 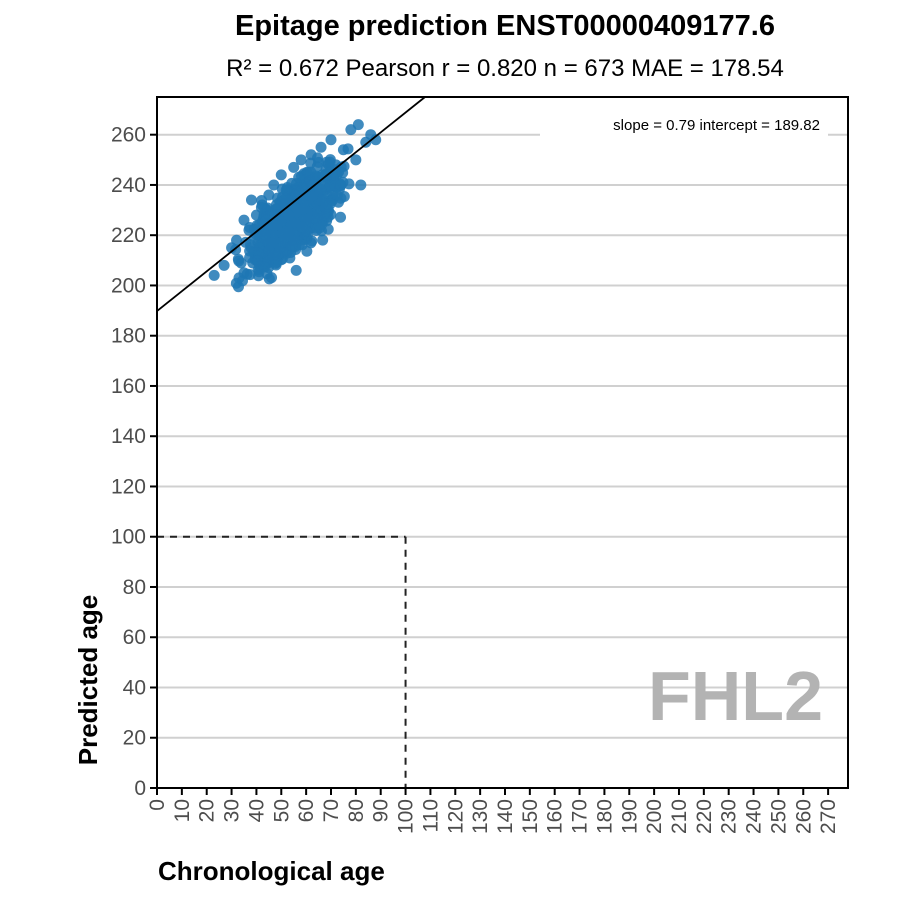 What do you see at coordinates (128, 386) in the screenshot?
I see `y-tick-label: 160` at bounding box center [128, 386].